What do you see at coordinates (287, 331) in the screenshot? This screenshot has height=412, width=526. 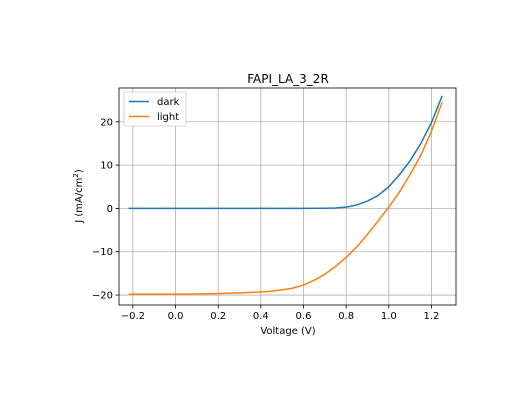 I see `x-axis-label: Voltage (V)` at bounding box center [287, 331].